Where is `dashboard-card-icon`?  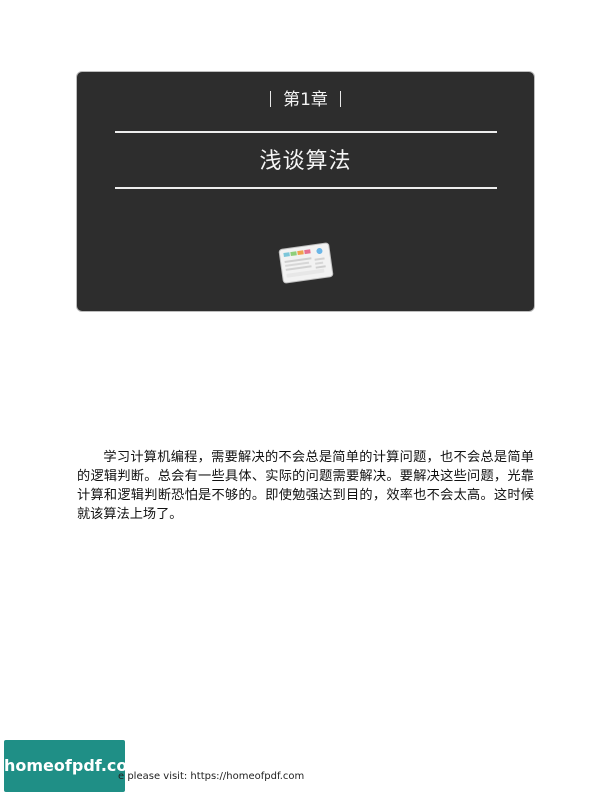 dashboard-card-icon is located at coordinates (306, 263).